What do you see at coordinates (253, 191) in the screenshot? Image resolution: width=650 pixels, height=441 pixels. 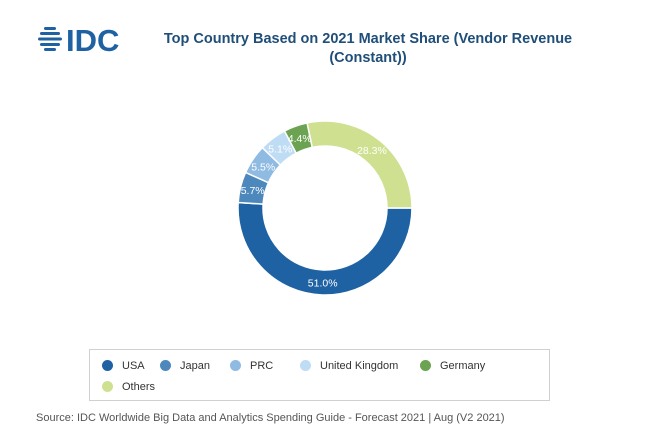 I see `data-label-japan: 5.7%` at bounding box center [253, 191].